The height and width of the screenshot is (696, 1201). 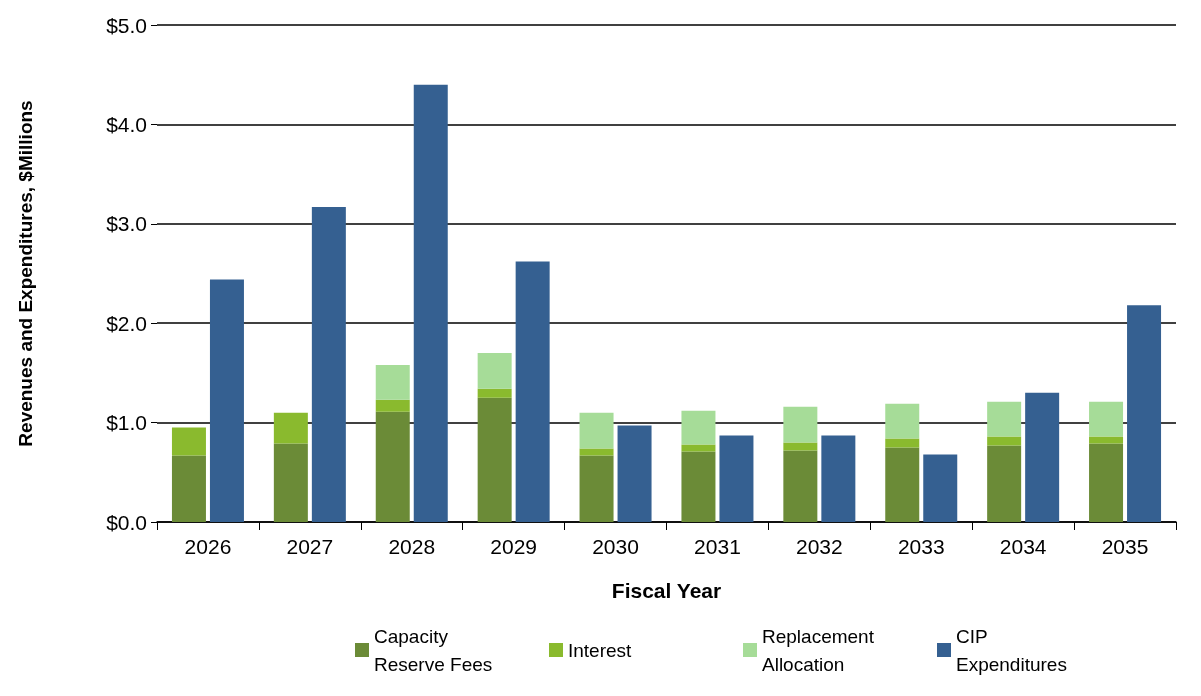 I want to click on x-axis-title: Fiscal Year, so click(x=666, y=590).